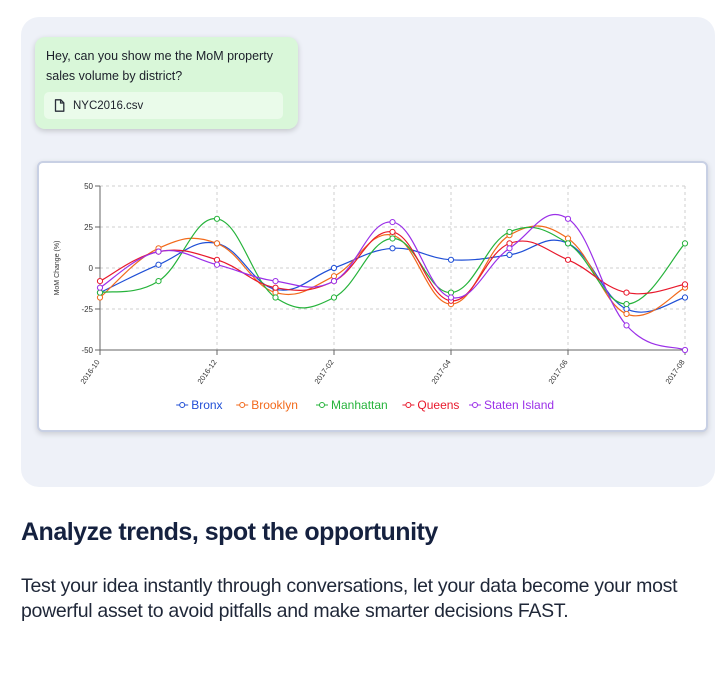 The height and width of the screenshot is (690, 724). I want to click on headline: Analyze trends, spot the opportunity, so click(229, 532).